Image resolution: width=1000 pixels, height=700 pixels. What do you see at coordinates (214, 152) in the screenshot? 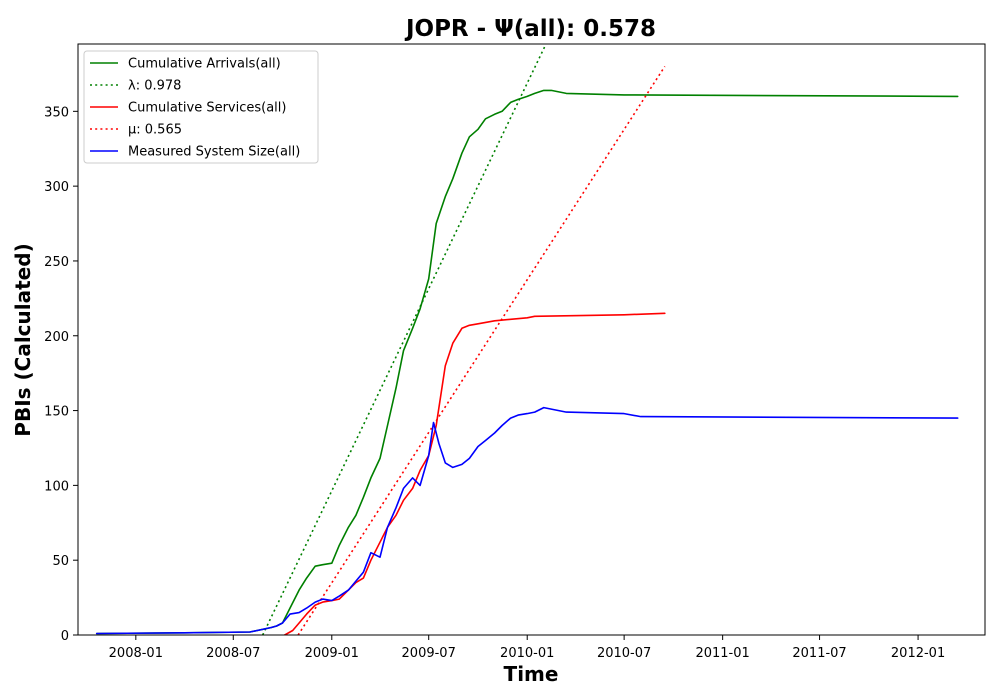
I see `legend-label-5: Measured System Size(all)` at bounding box center [214, 152].